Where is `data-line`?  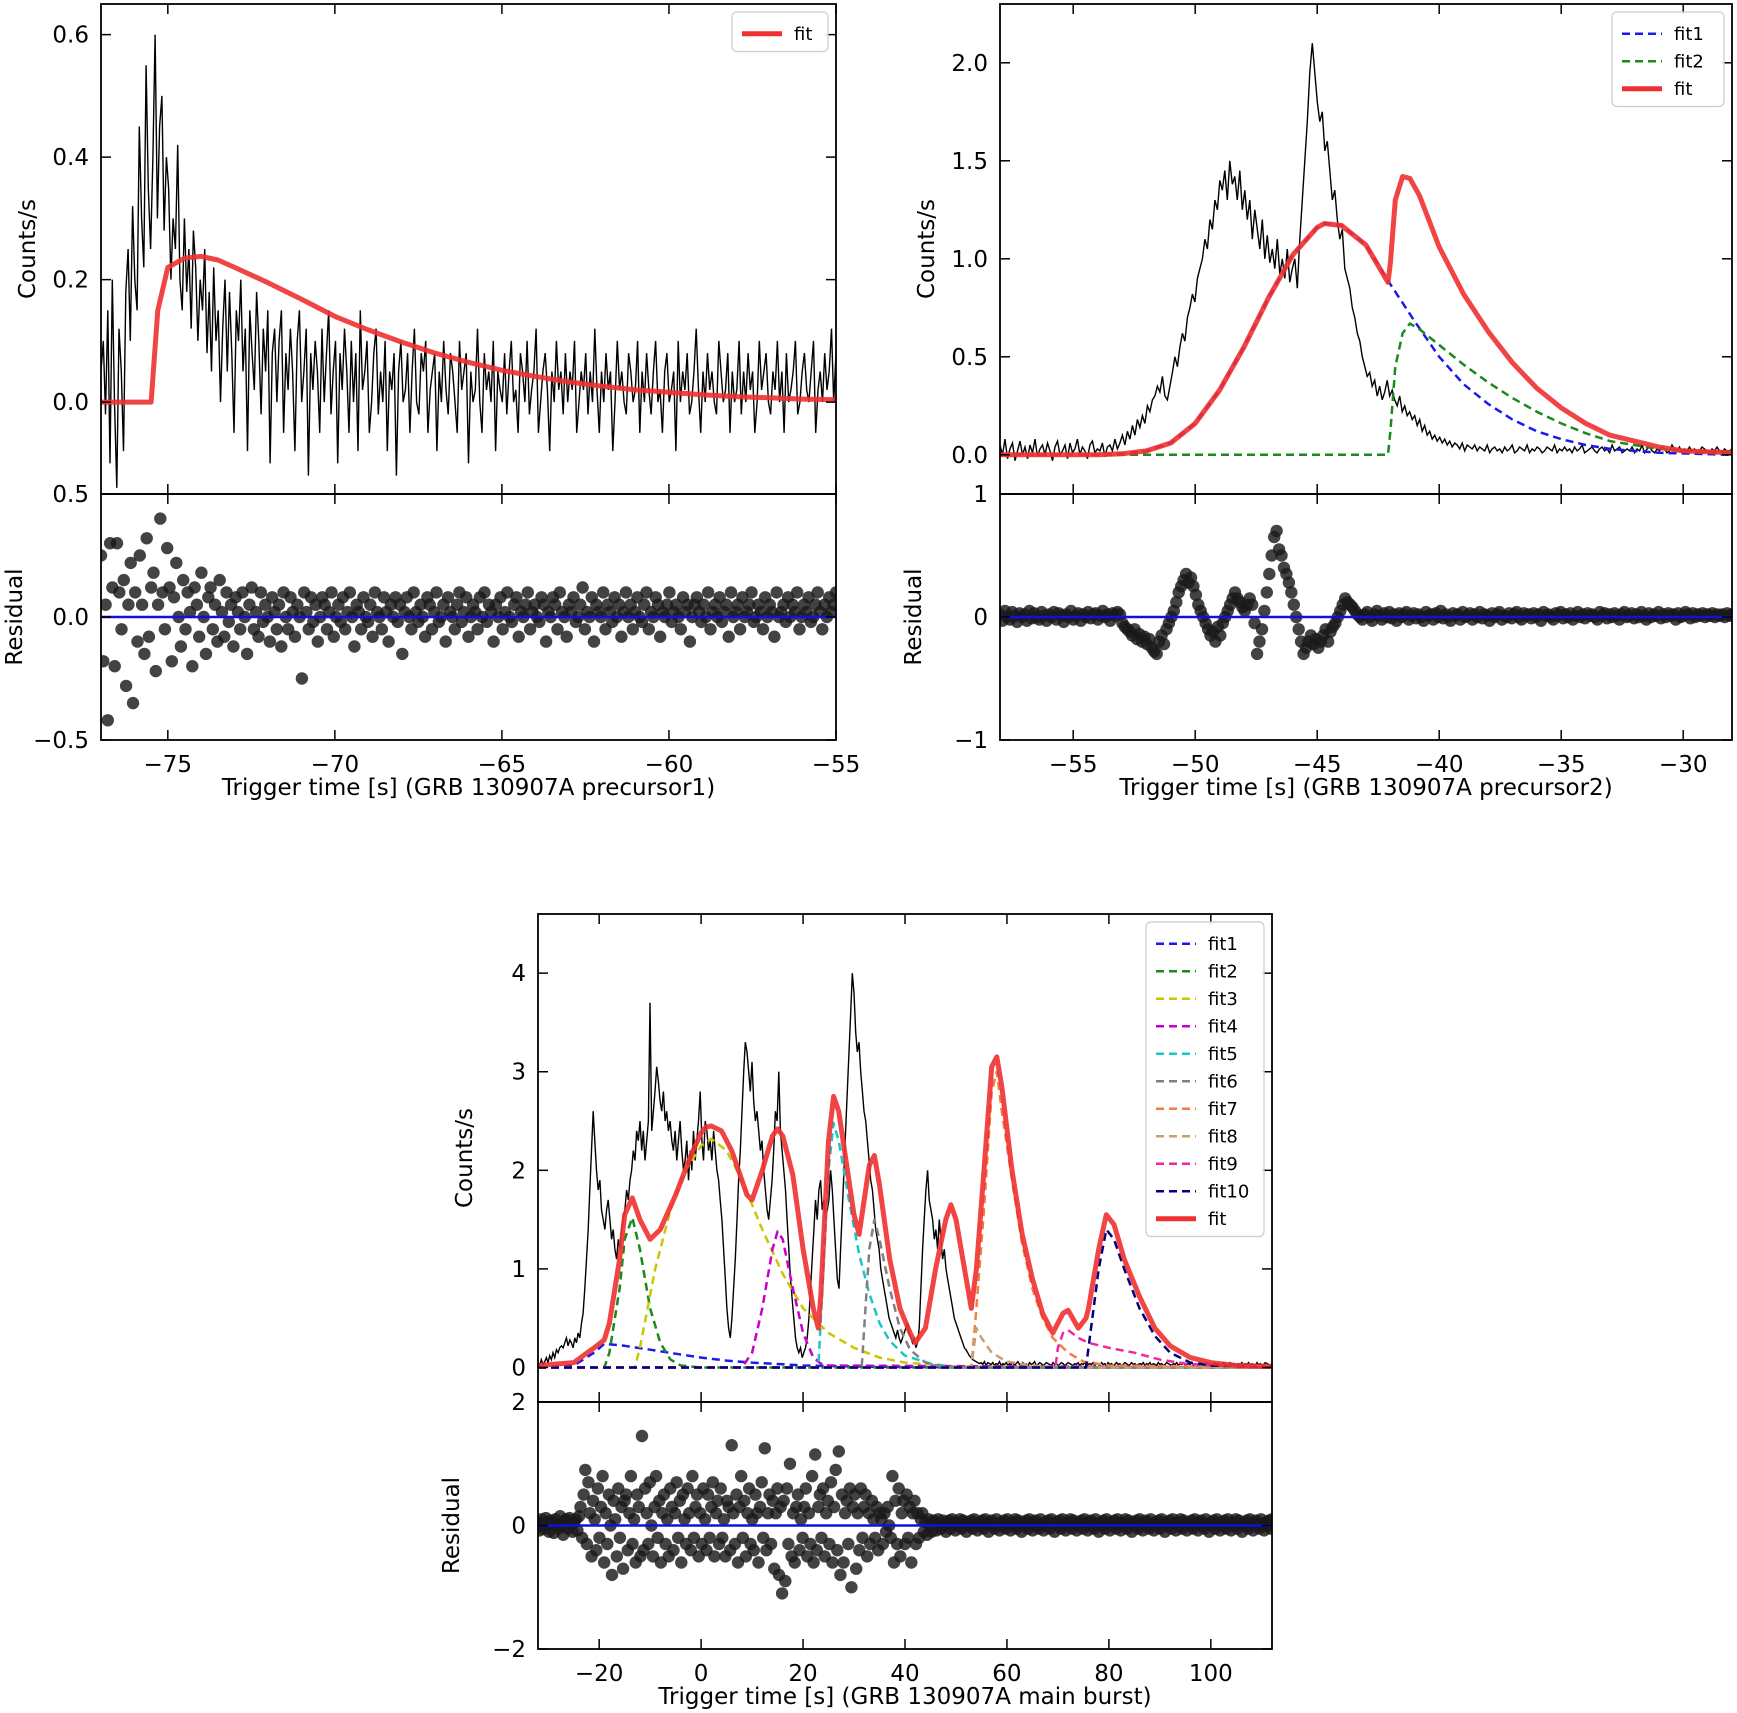 data-line is located at coordinates (468, 261).